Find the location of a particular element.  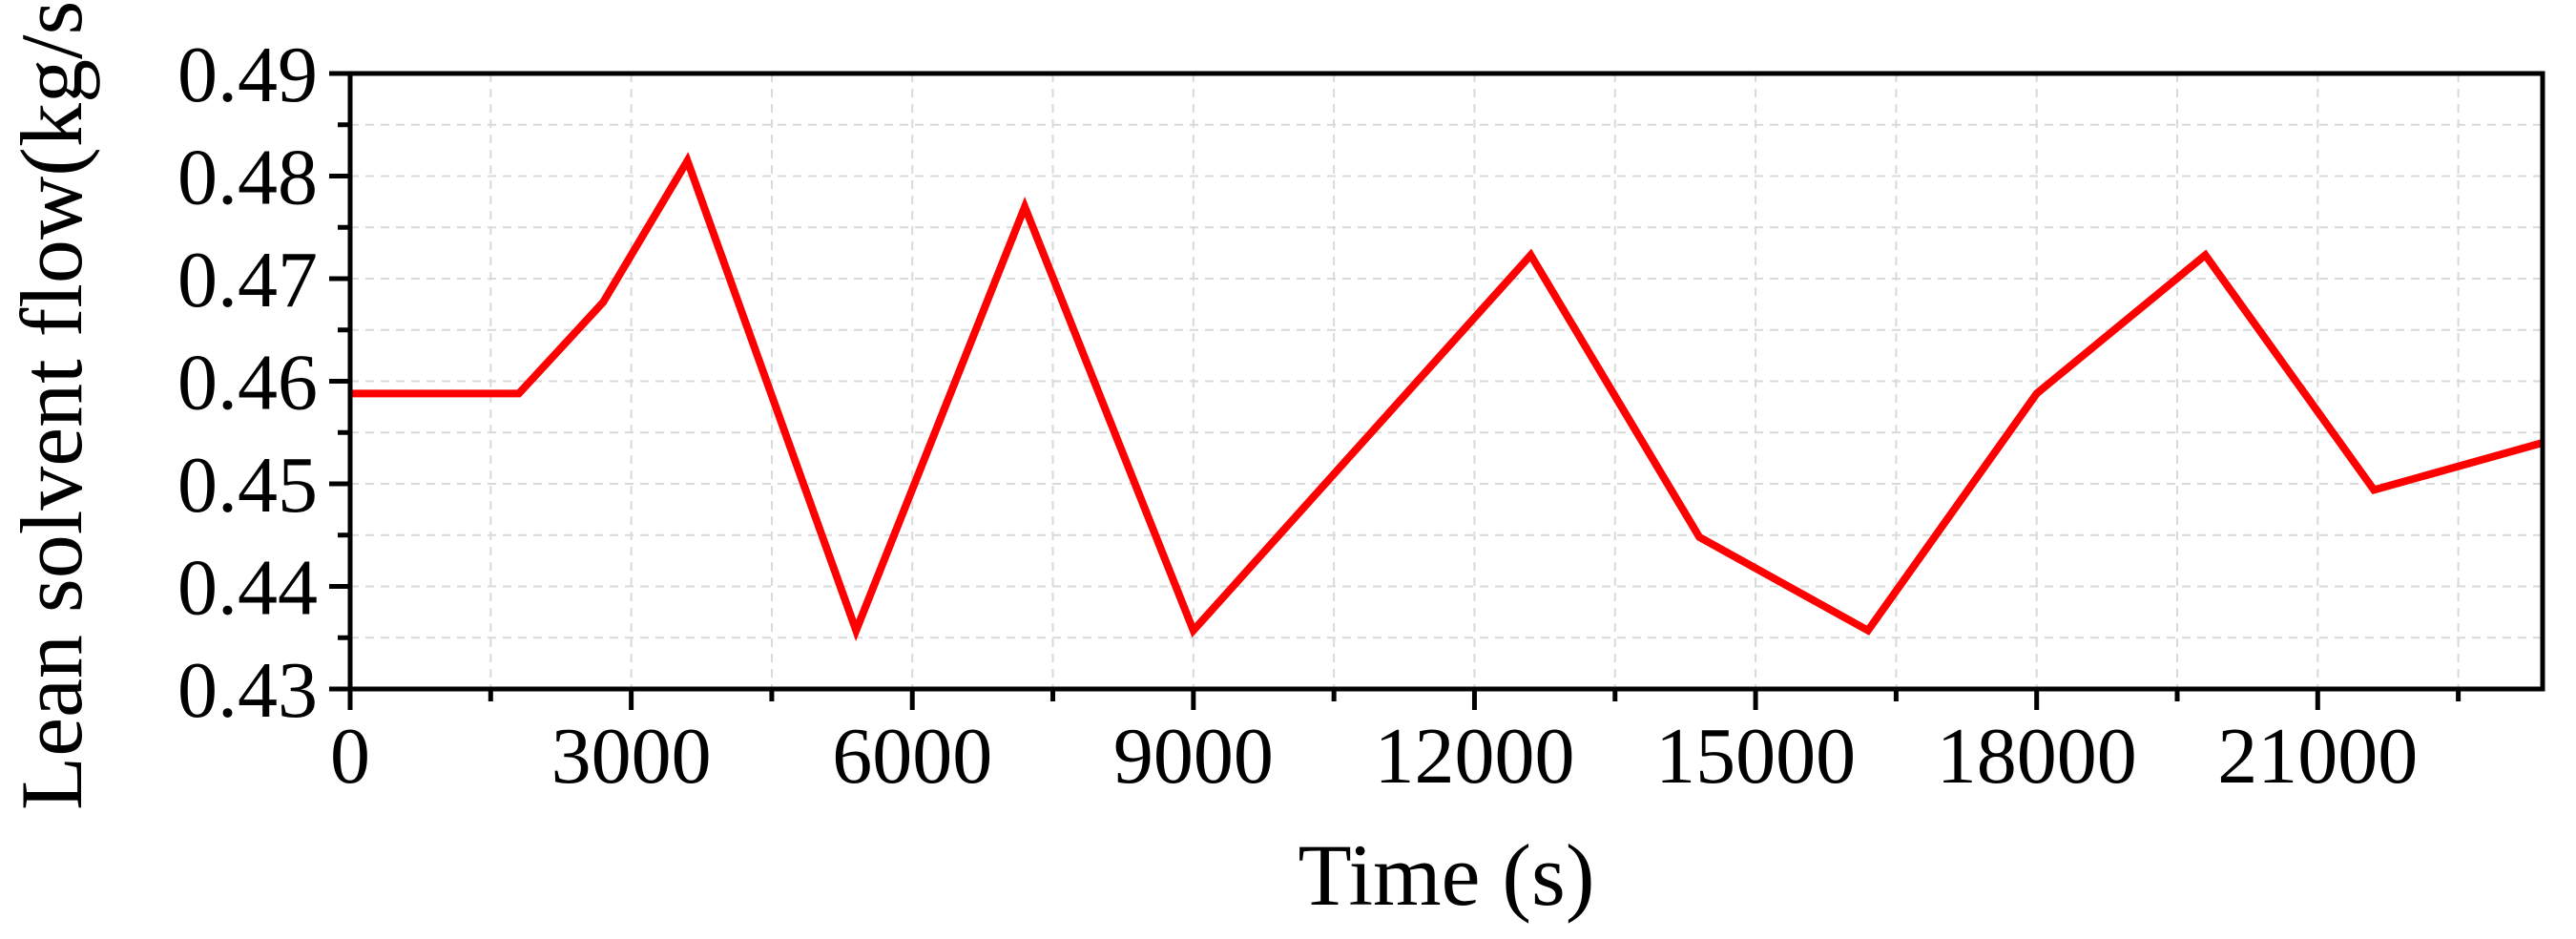

x-tick-label: 21000 is located at coordinates (2317, 756).